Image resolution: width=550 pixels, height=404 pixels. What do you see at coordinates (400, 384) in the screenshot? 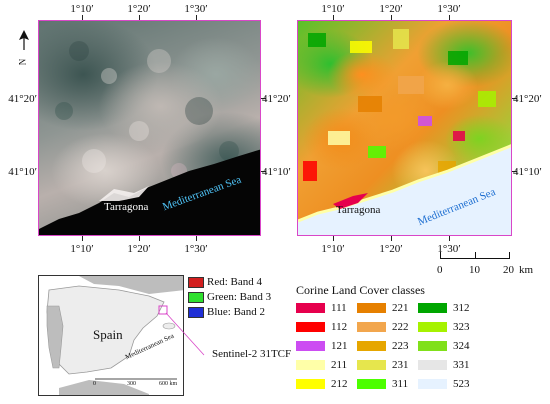
I see `clc-code: 311` at bounding box center [400, 384].